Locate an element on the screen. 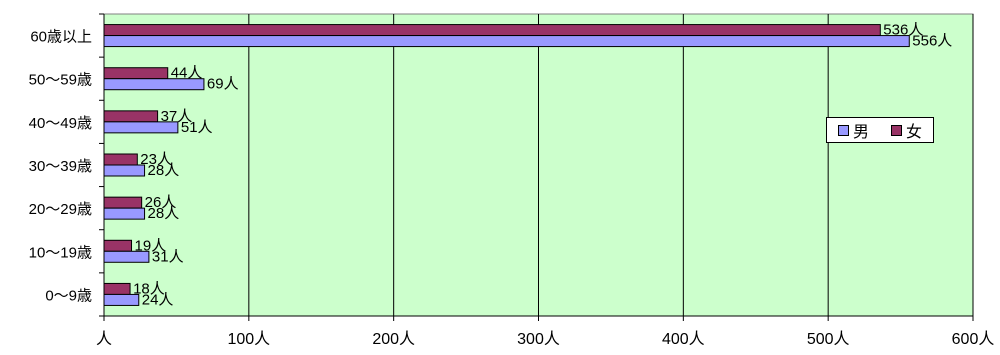 The width and height of the screenshot is (1000, 355). data-label: 69人 is located at coordinates (223, 84).